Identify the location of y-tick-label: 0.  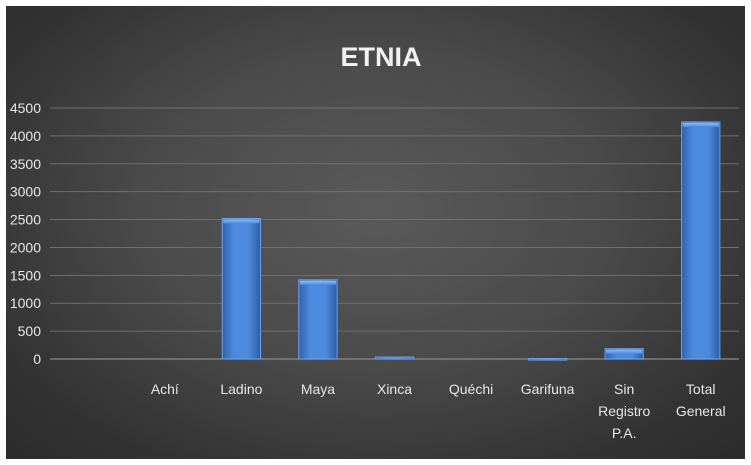
(37, 359).